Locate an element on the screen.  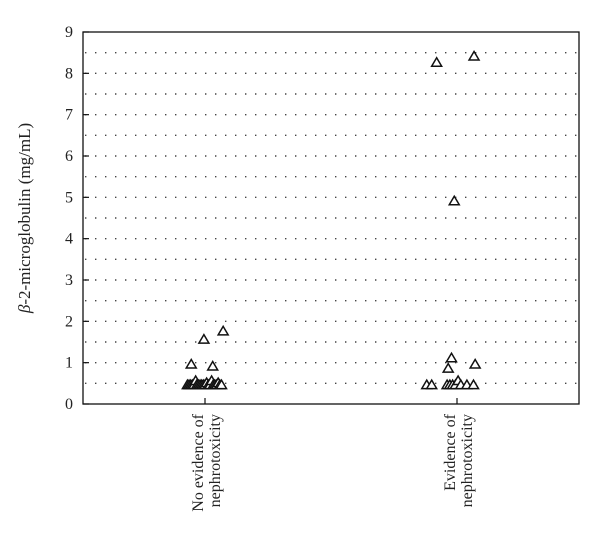
y-tick-label: 6 is located at coordinates (69, 156).